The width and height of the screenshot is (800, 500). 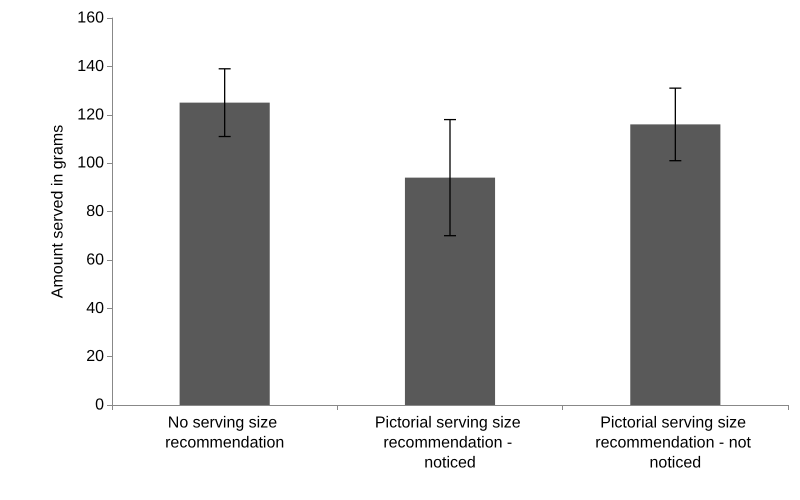 What do you see at coordinates (90, 163) in the screenshot?
I see `y-tick-label: 100` at bounding box center [90, 163].